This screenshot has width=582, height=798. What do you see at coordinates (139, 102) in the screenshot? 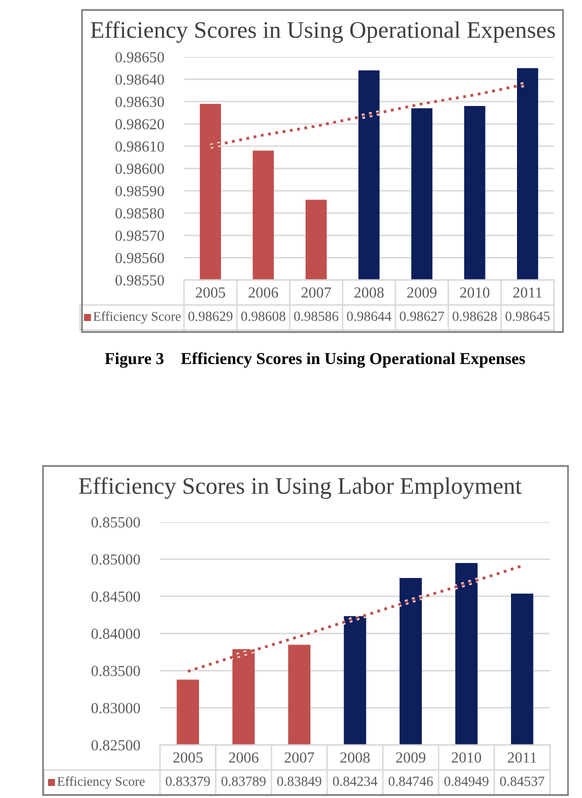
I see `y-tick-label: 0.98630` at bounding box center [139, 102].